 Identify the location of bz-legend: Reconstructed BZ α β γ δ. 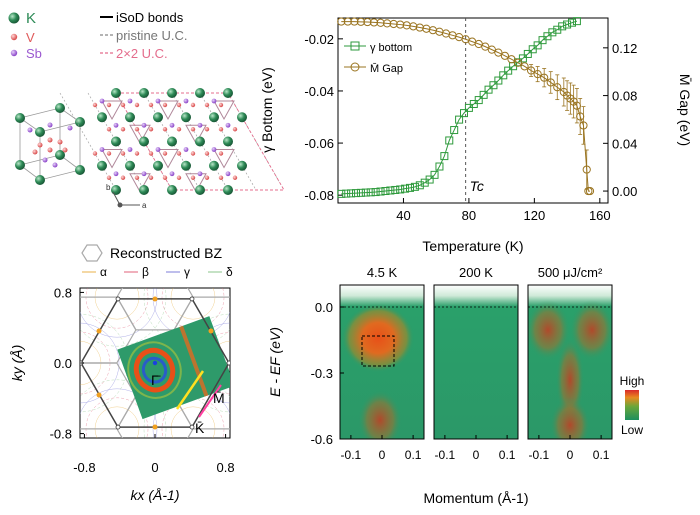
(157, 261).